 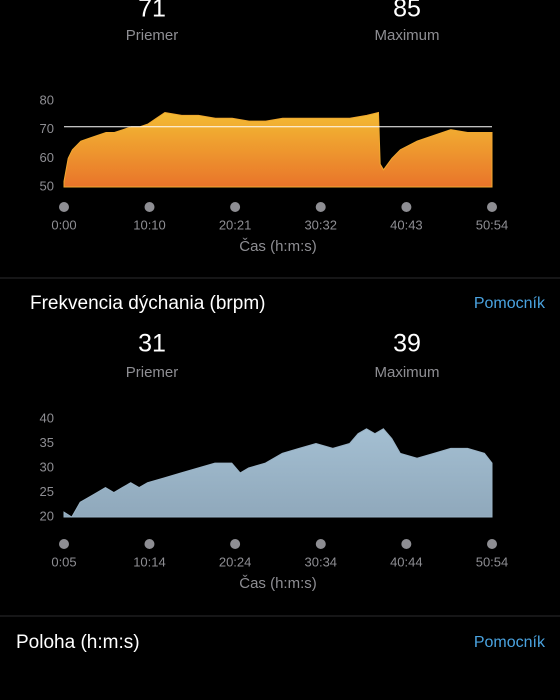 I want to click on x-tick-label: 40:43, so click(x=406, y=224).